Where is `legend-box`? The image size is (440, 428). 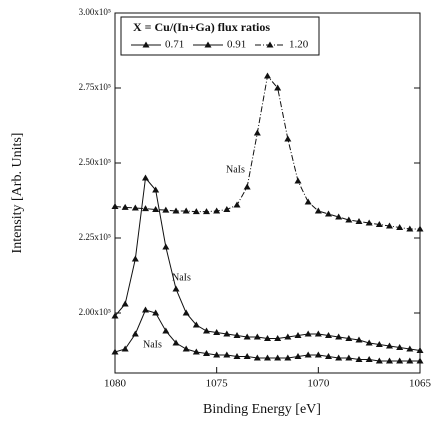 legend-box is located at coordinates (220, 36).